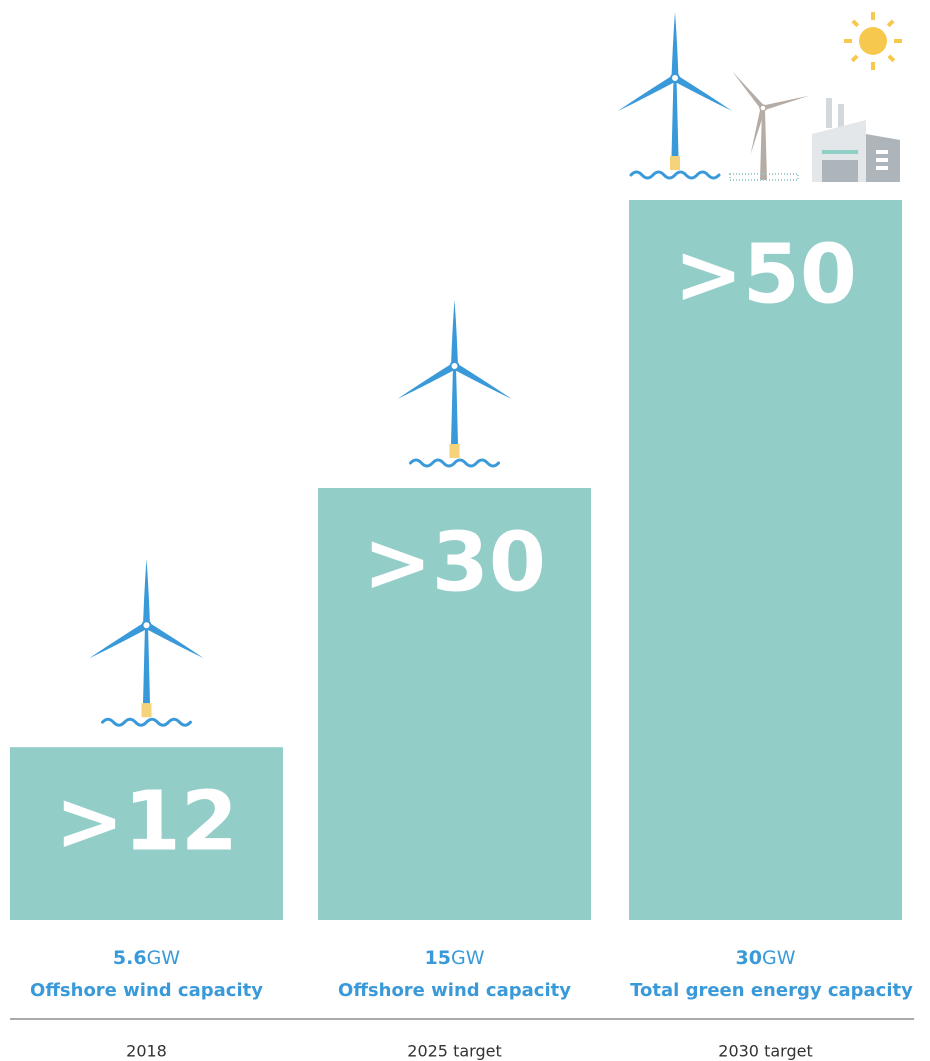 This screenshot has width=930, height=1061. Describe the element at coordinates (146, 822) in the screenshot. I see `value-label: >12` at that location.